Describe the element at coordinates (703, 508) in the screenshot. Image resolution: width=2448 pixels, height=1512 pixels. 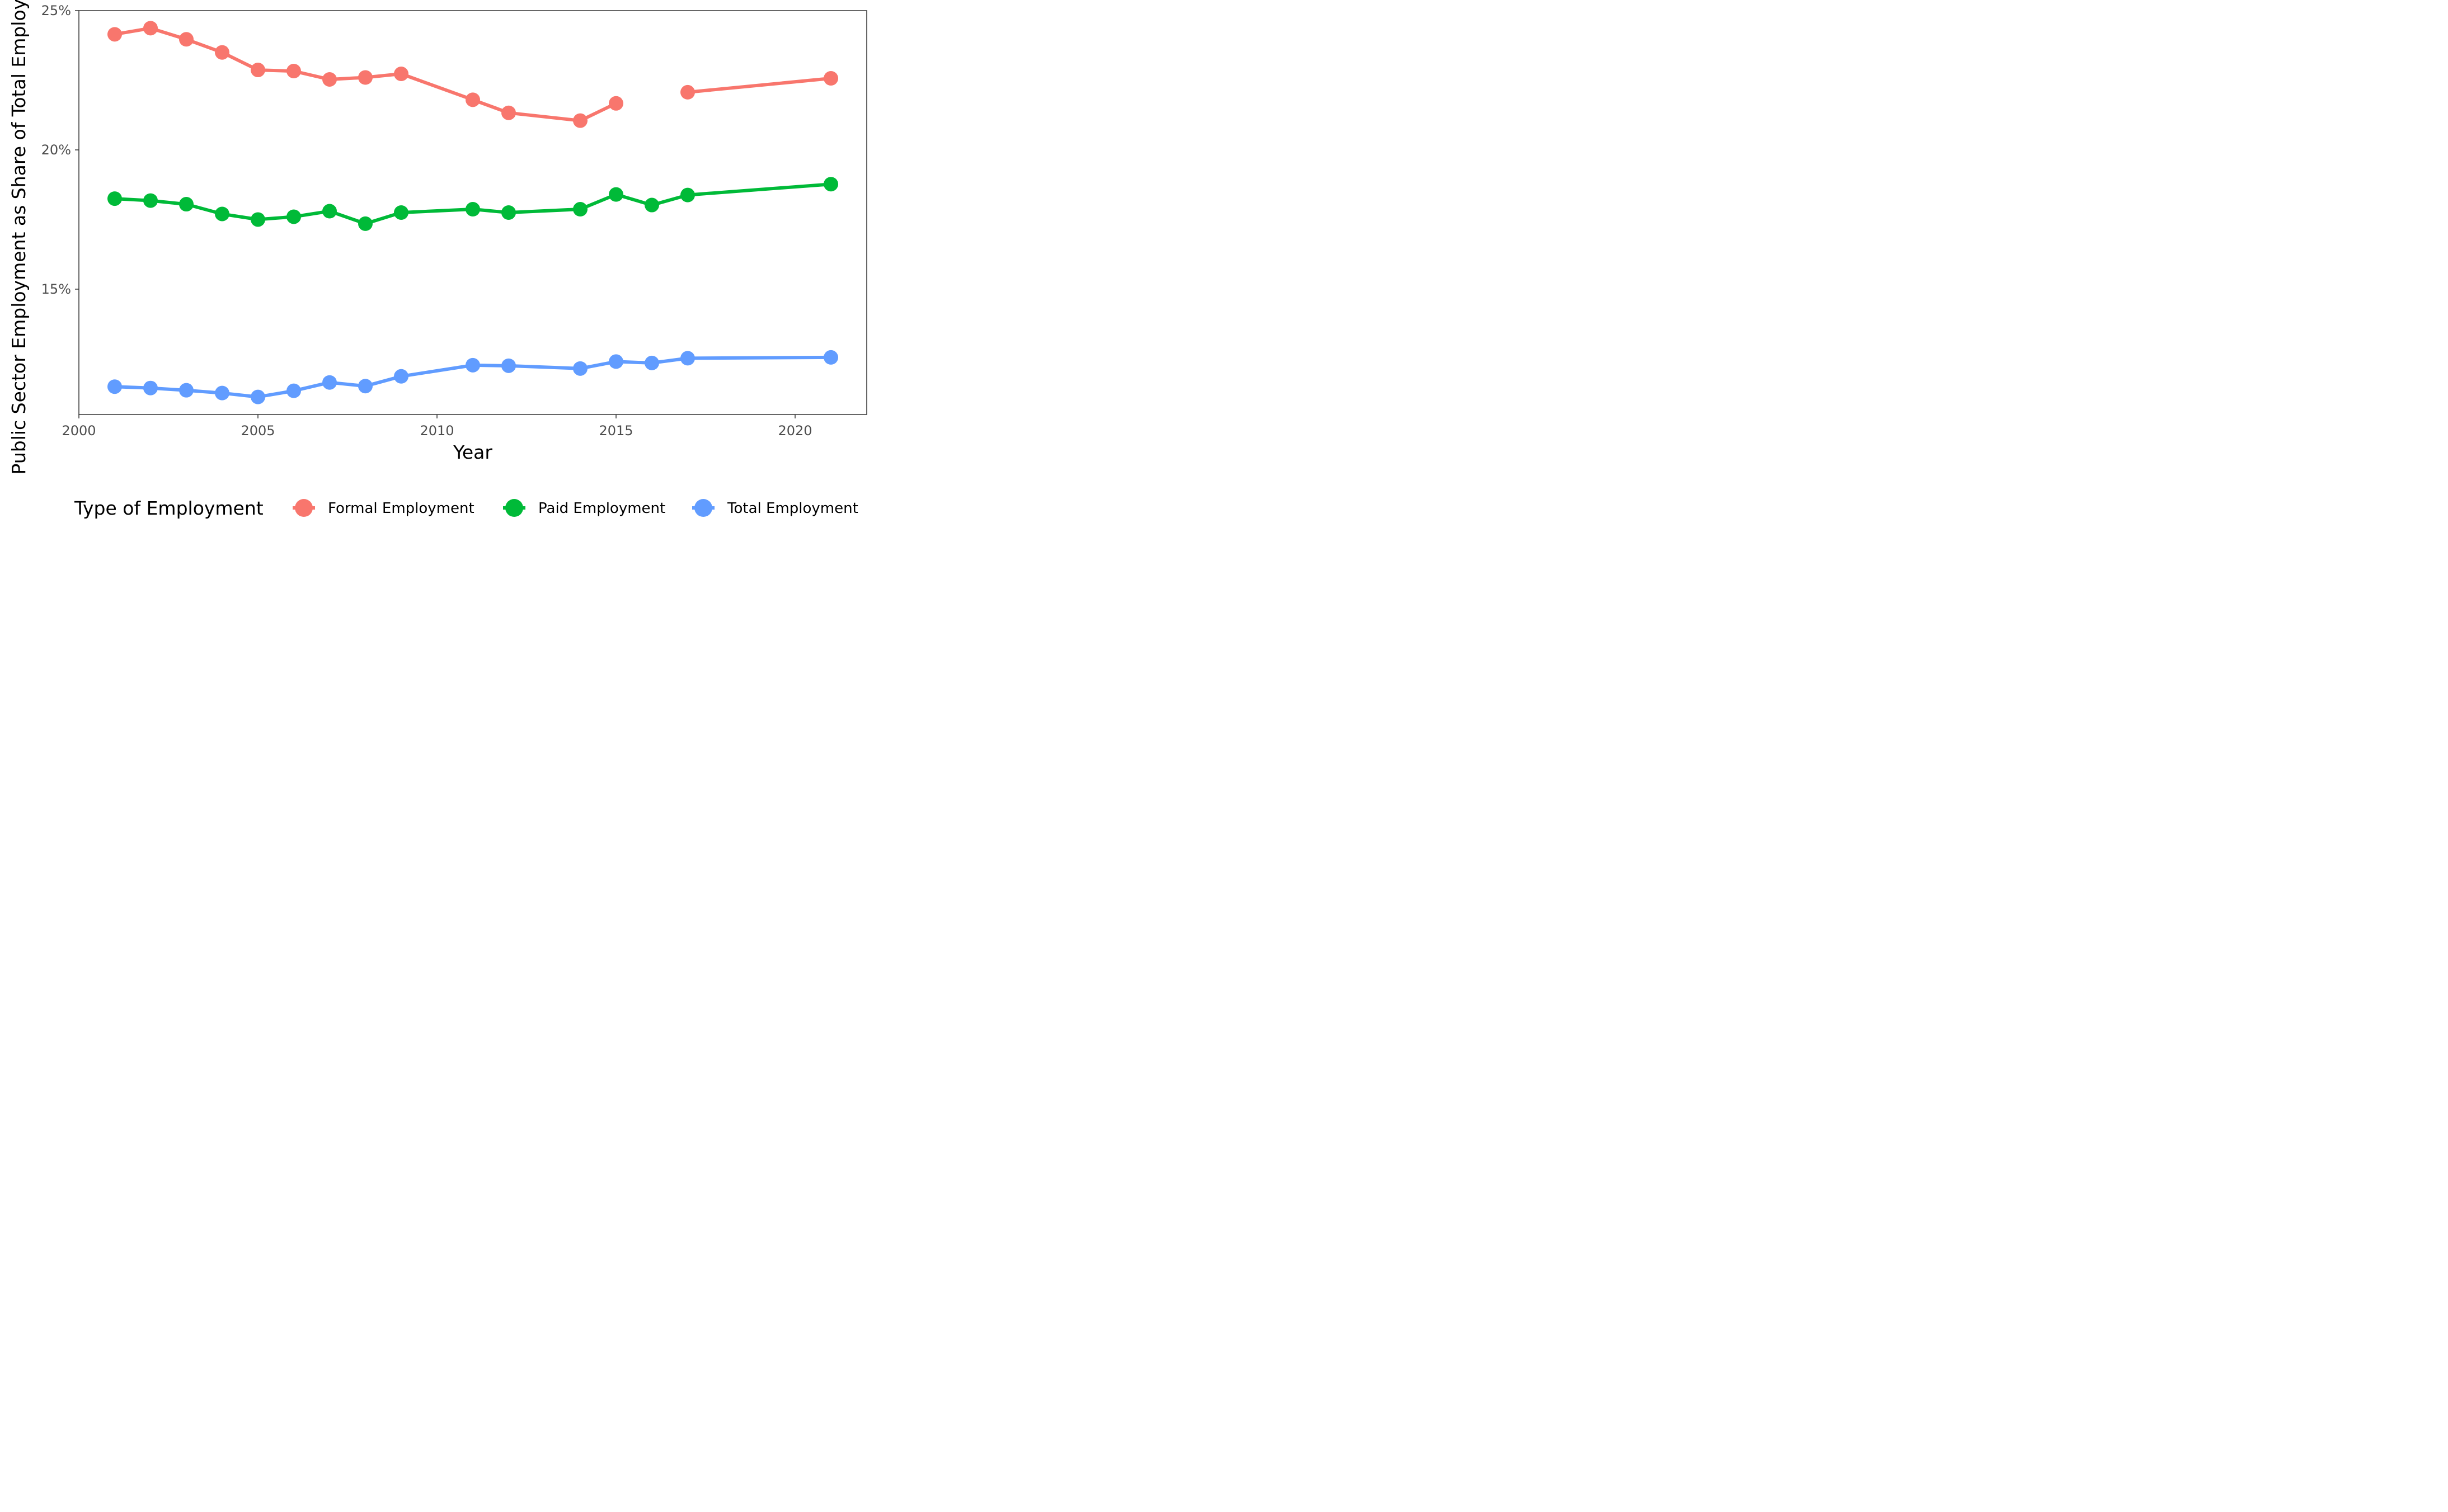
I see `legend-key-total-employment-point` at that location.